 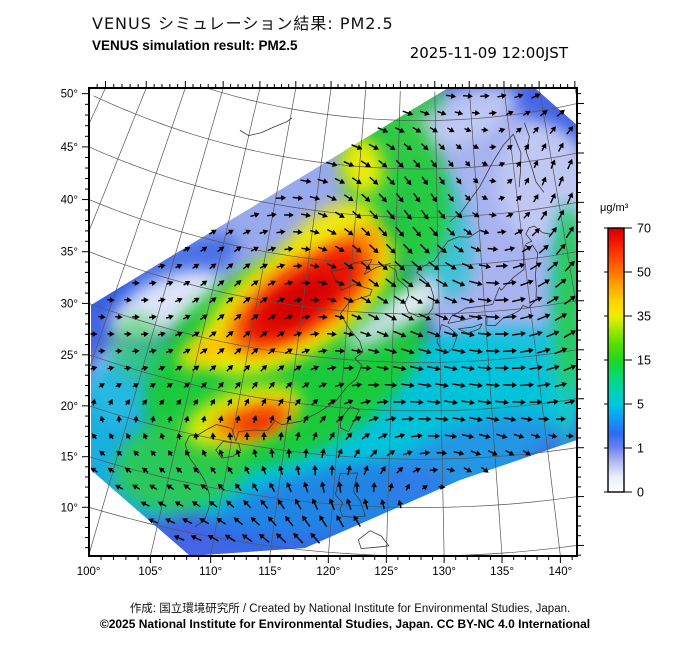 I want to click on svg-text: 115°, so click(x=269, y=572).